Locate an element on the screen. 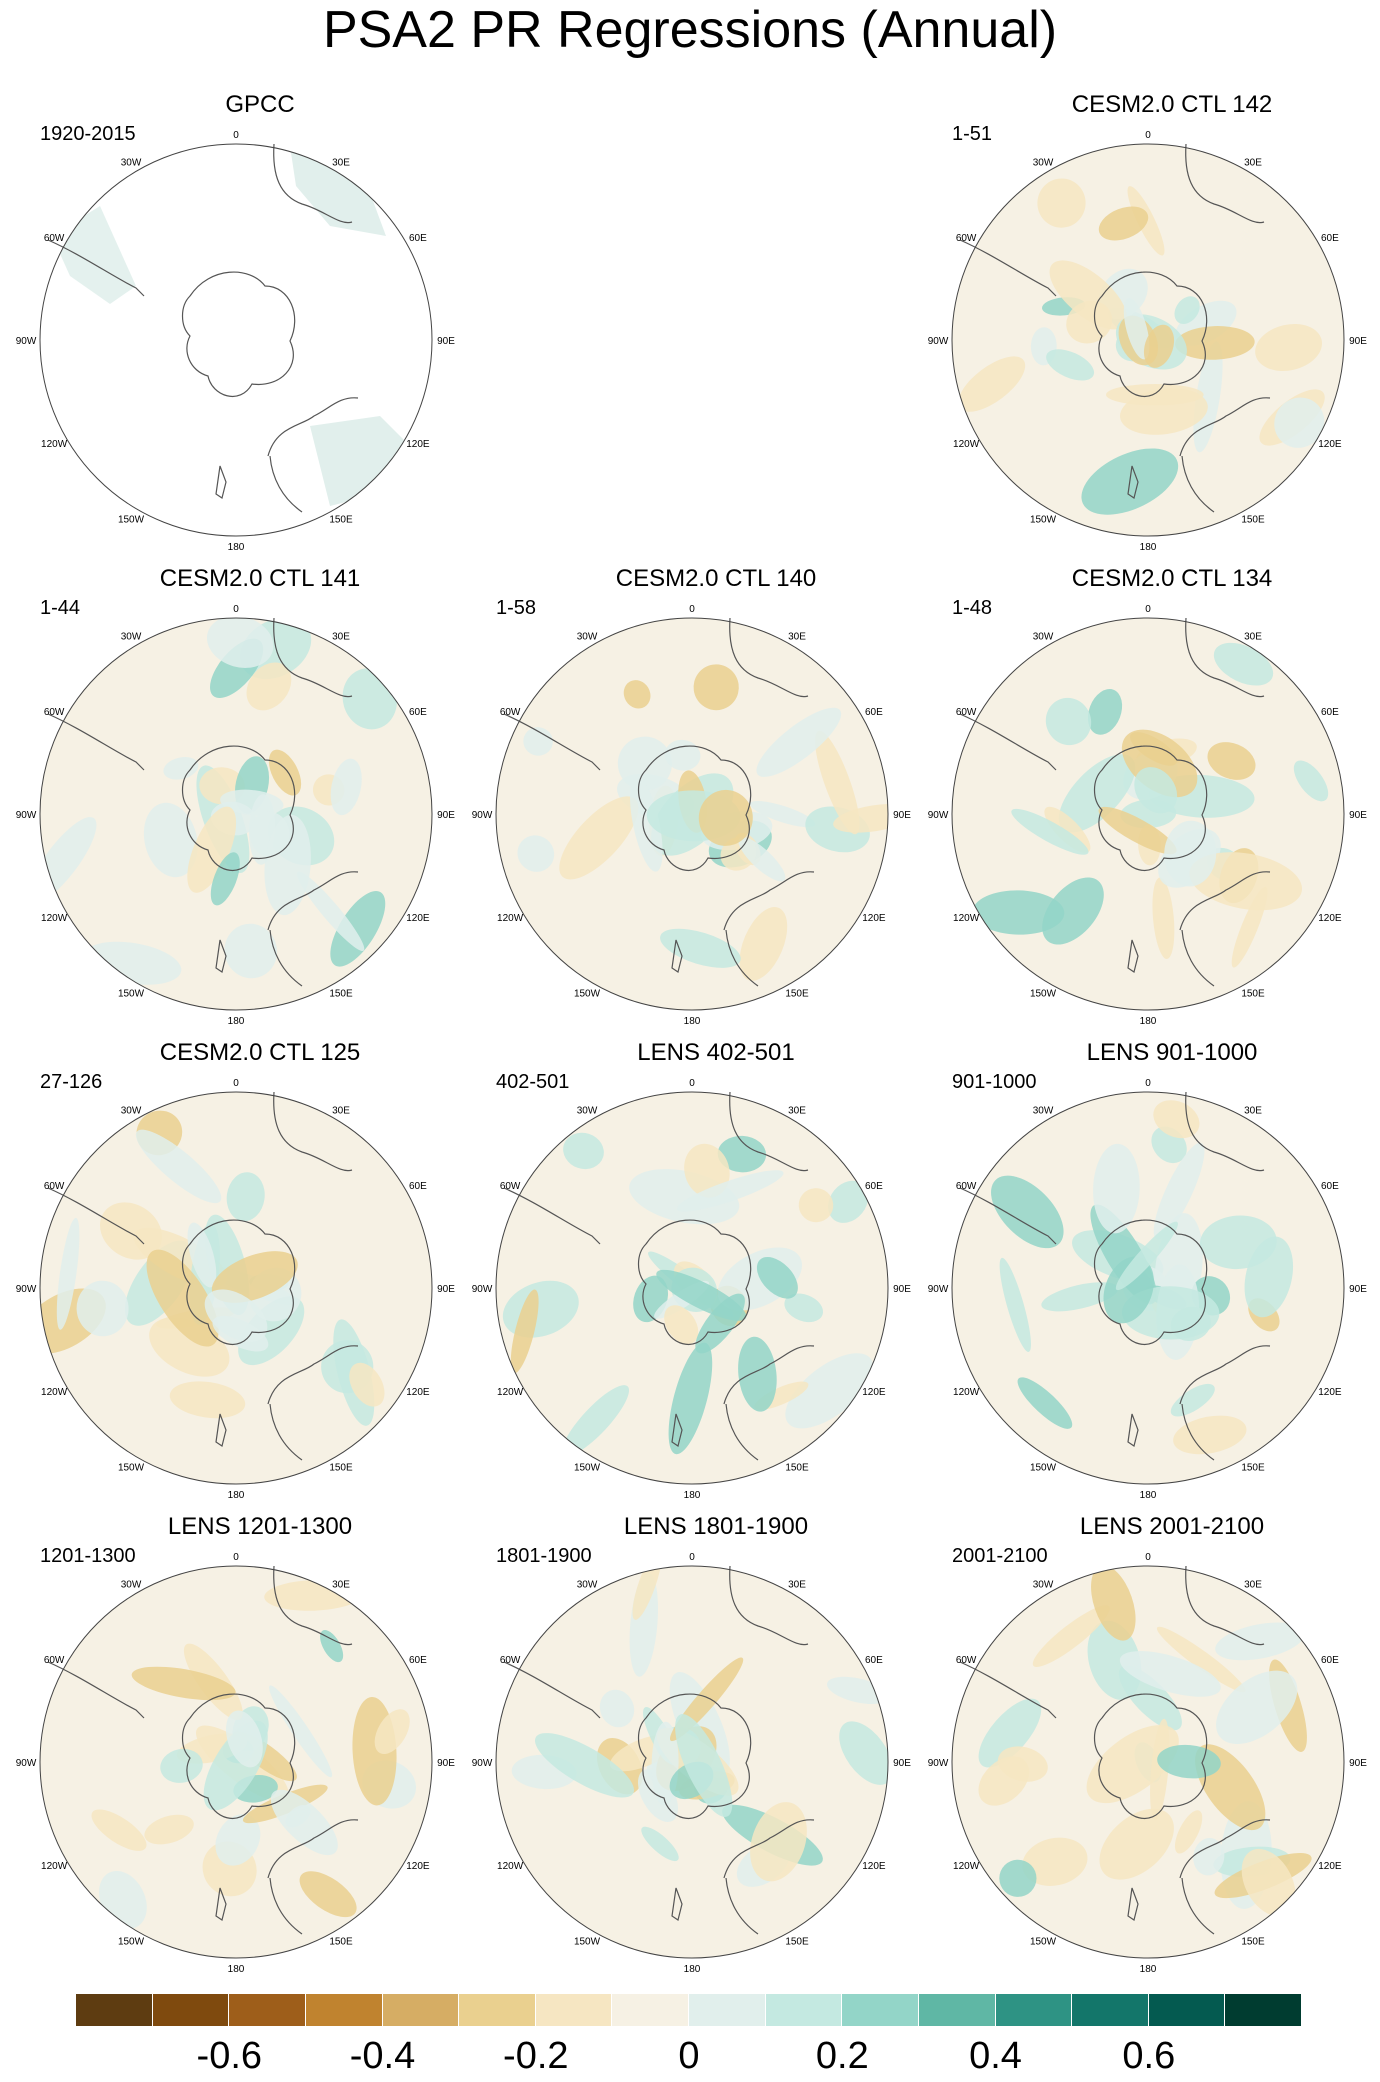  panel-period-label: 1-51 is located at coordinates (972, 134).